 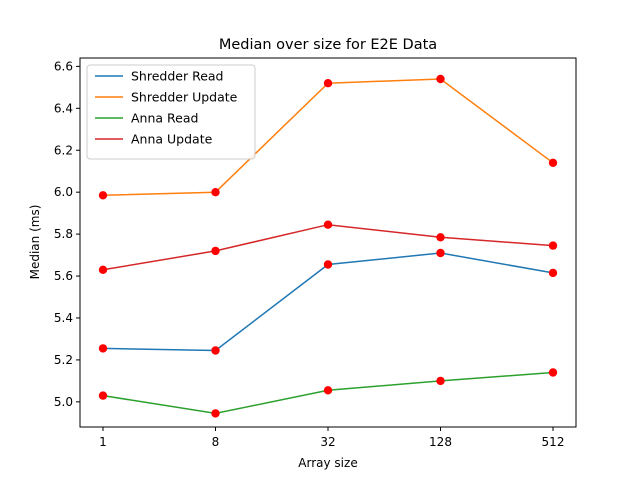 I want to click on y-tick-label-2: 5.4, so click(x=63, y=318).